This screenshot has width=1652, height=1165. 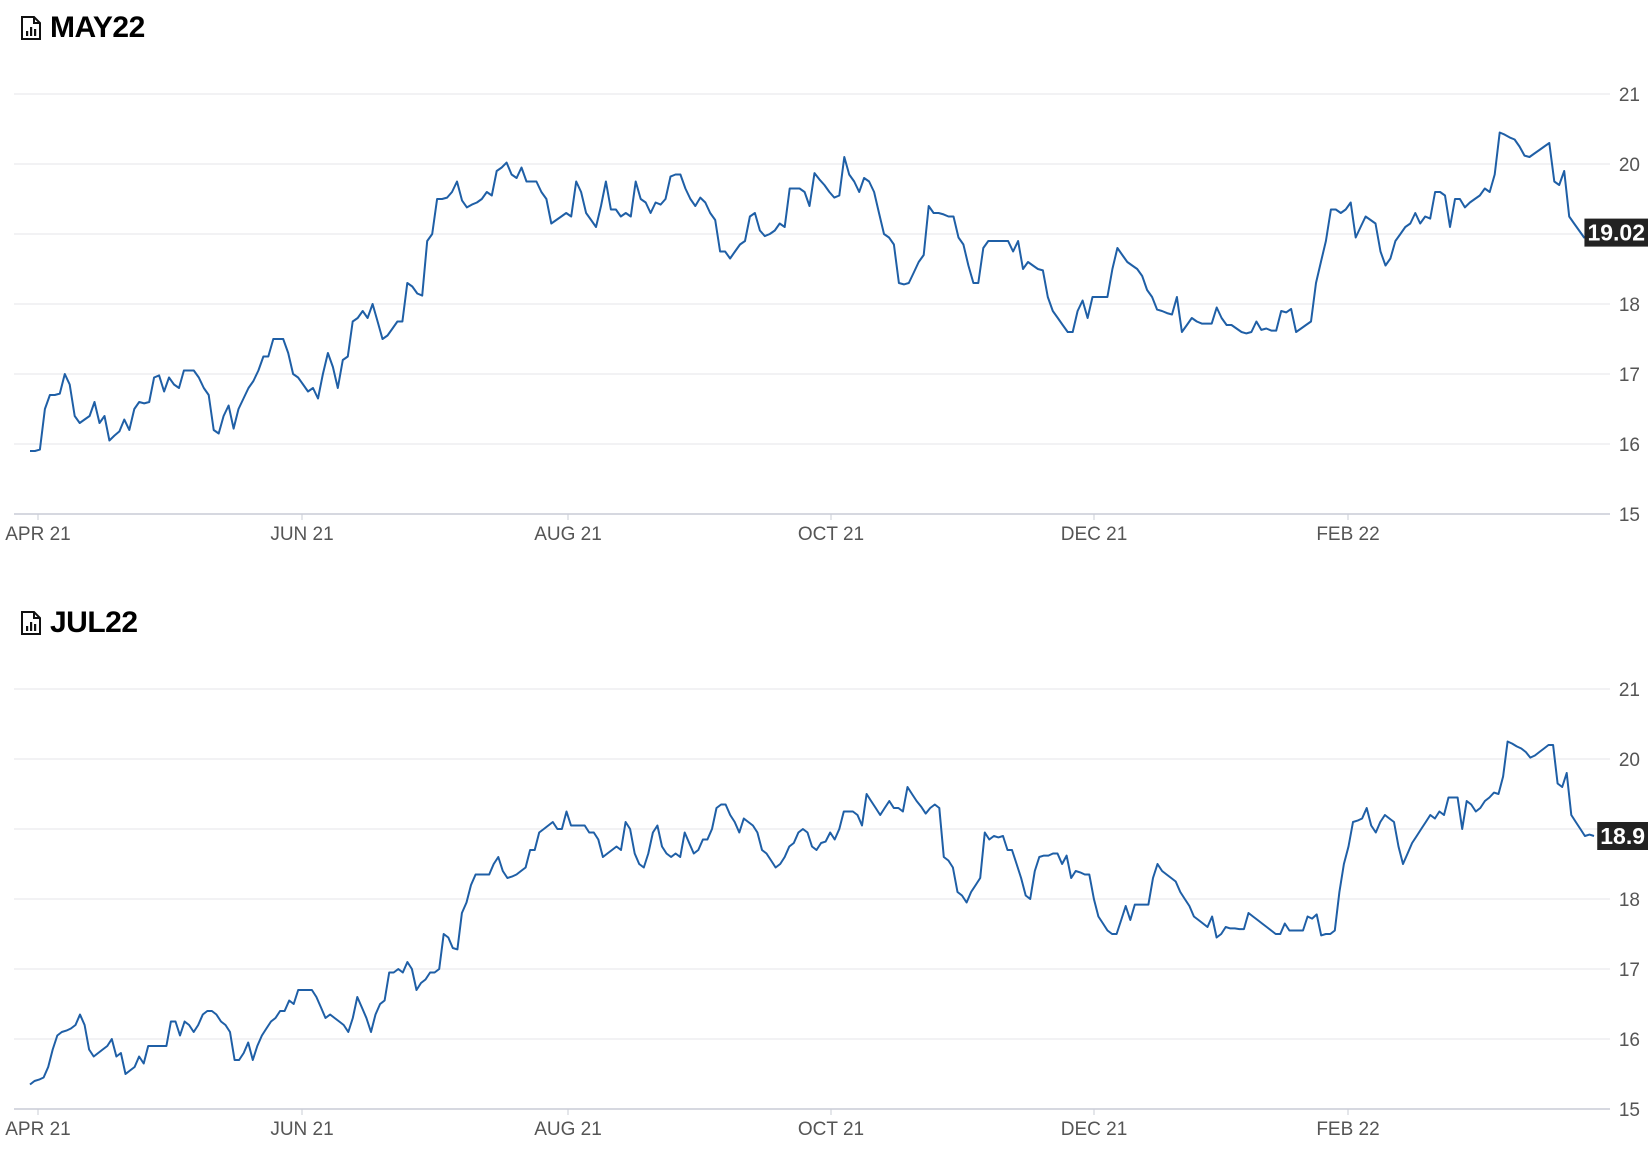 I want to click on chart-title: MAY22, so click(x=97, y=27).